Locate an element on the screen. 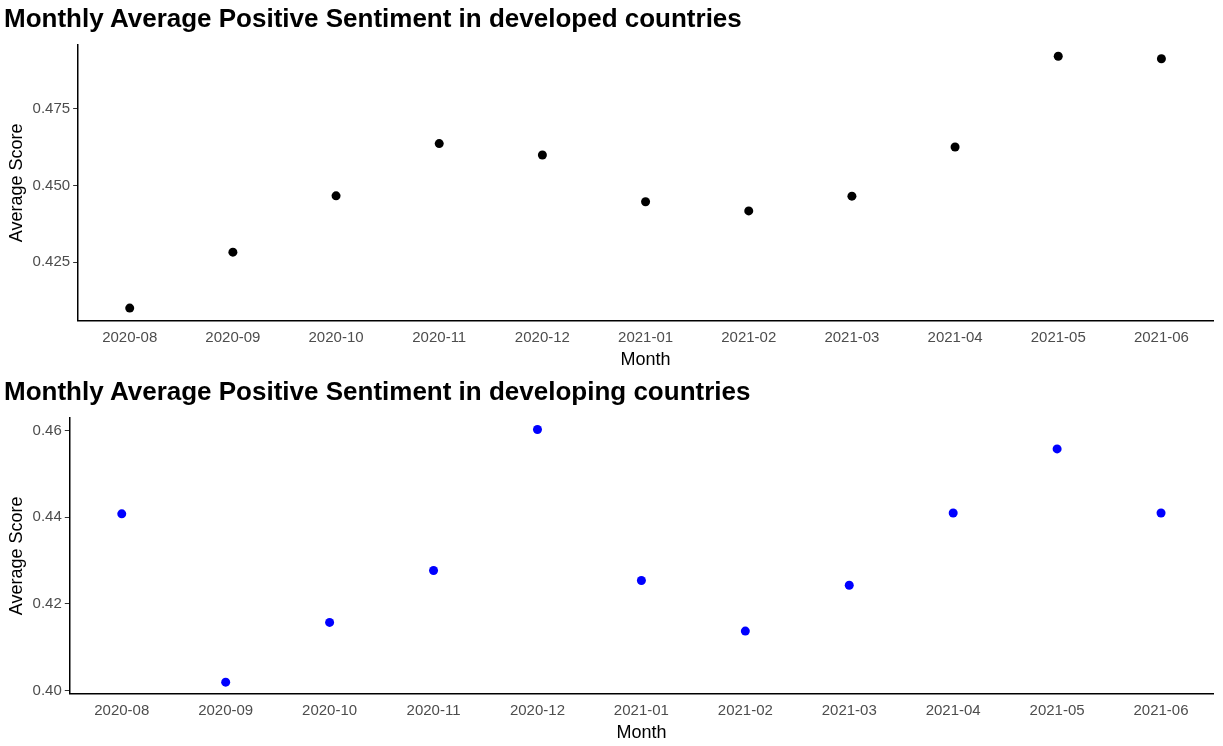 Image resolution: width=1223 pixels, height=746 pixels. y-tick-label: 0.46 is located at coordinates (47, 429).